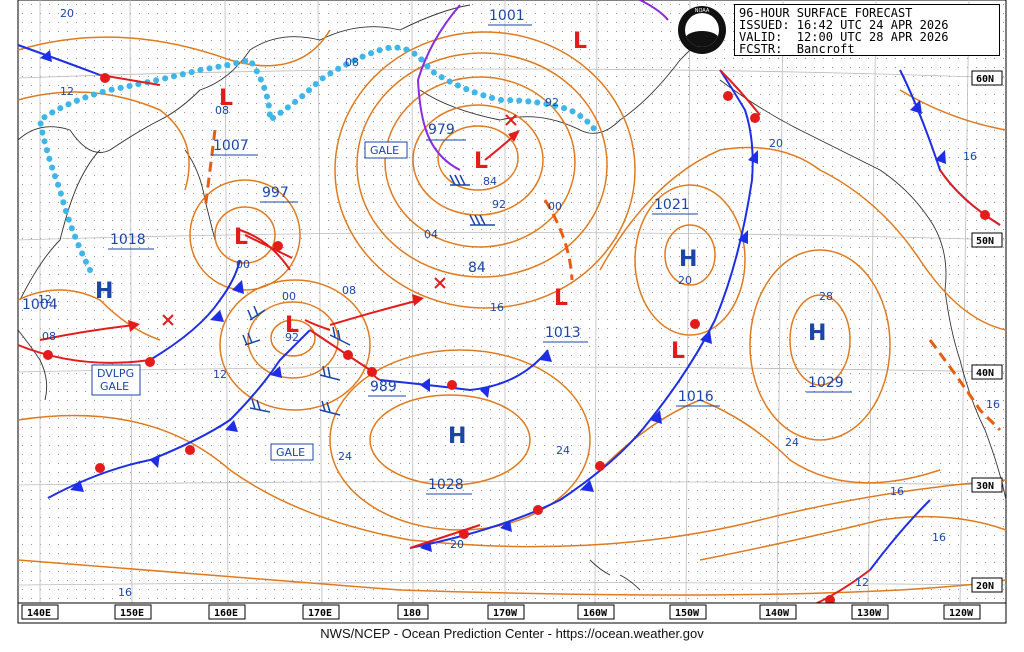 This screenshot has height=652, width=1024. I want to click on pressure-value-1007: 1007, so click(231, 146).